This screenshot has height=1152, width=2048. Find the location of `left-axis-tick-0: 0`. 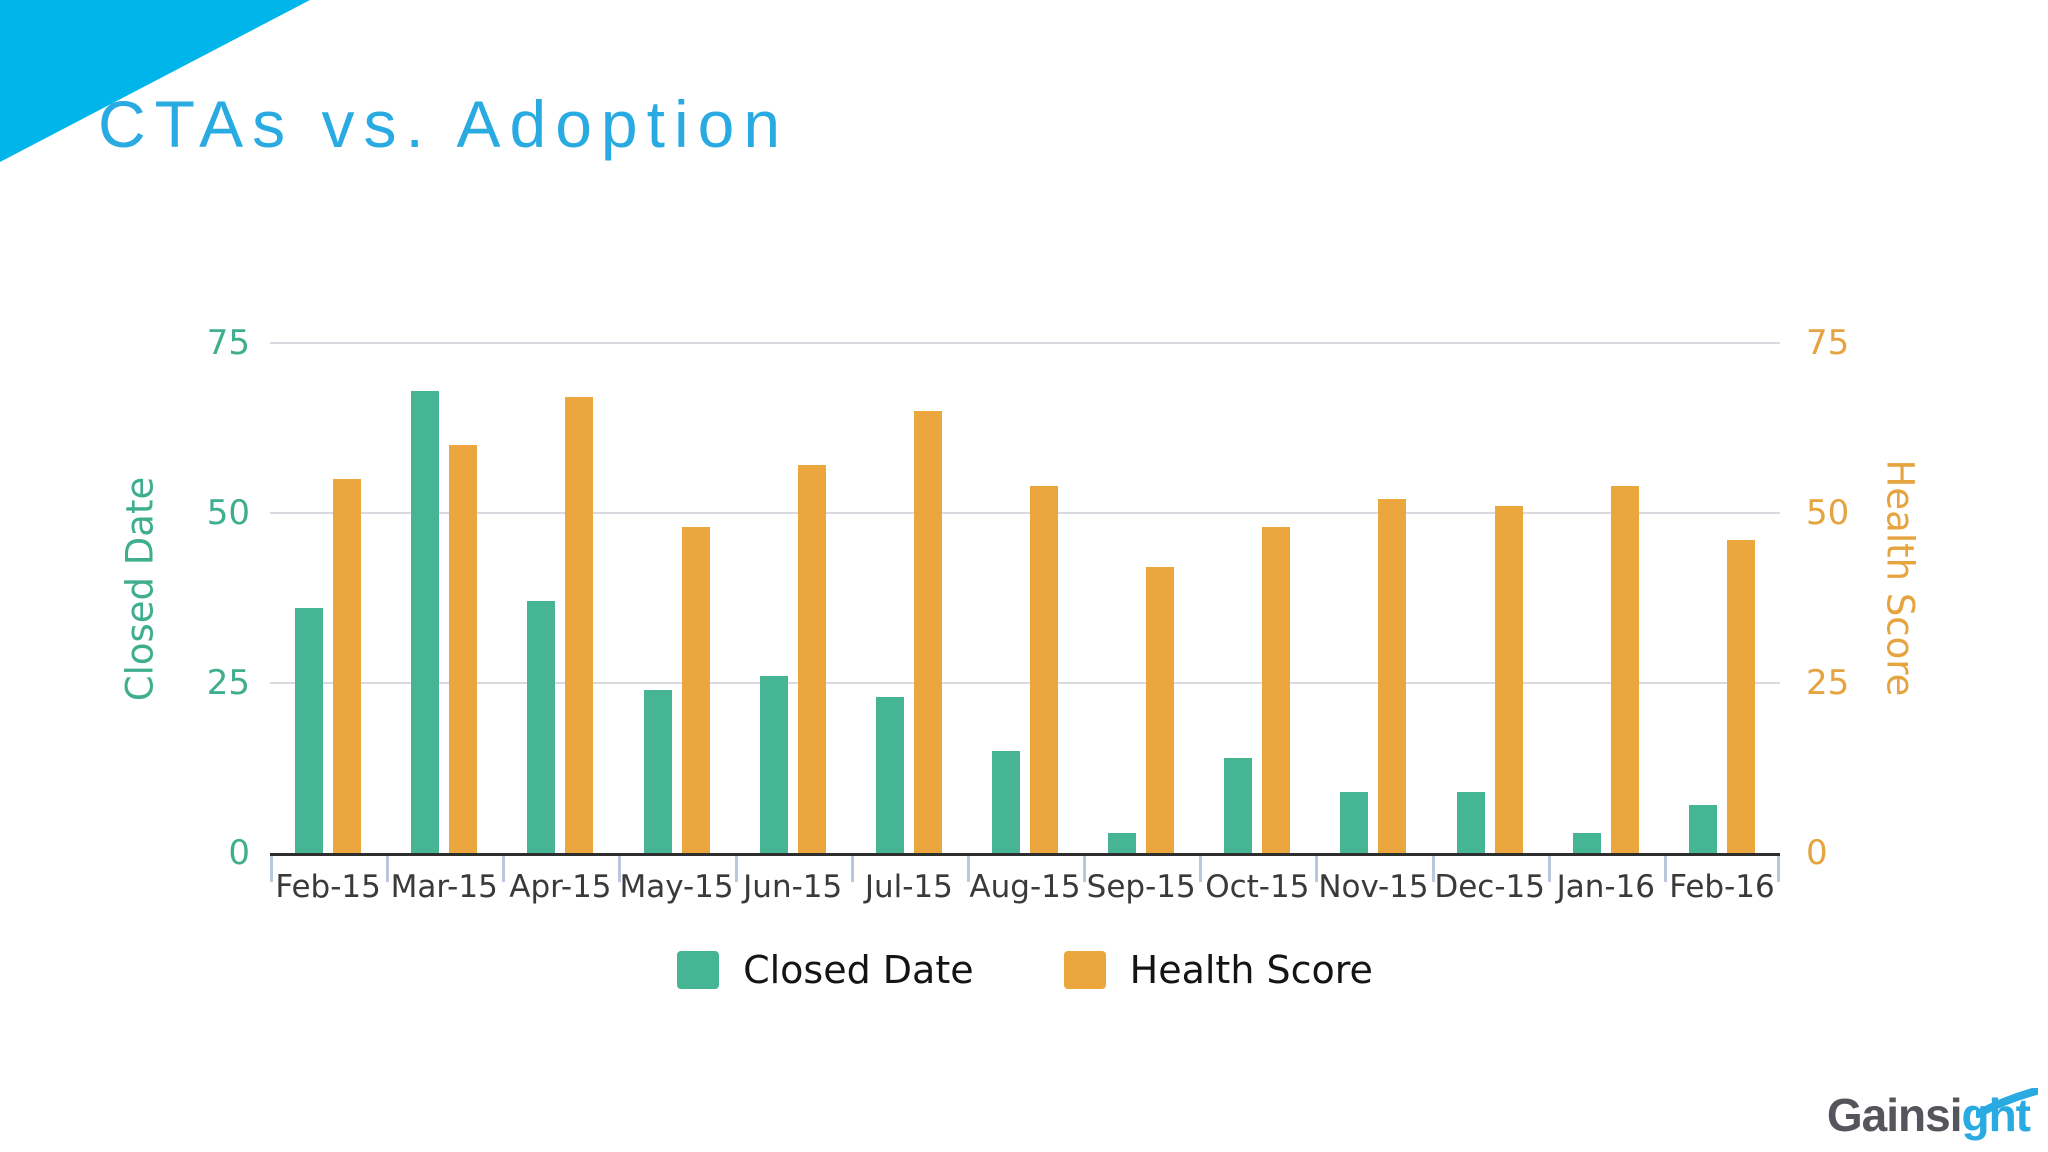

left-axis-tick-0: 0 is located at coordinates (239, 853).